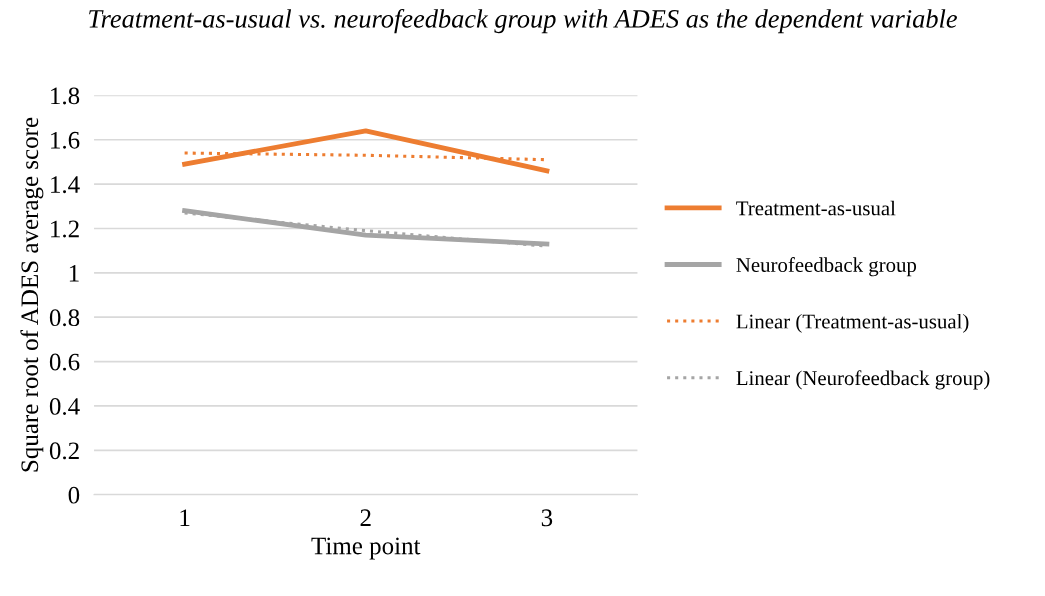 The height and width of the screenshot is (596, 1045). I want to click on y-tick-label: 0.6, so click(64, 362).